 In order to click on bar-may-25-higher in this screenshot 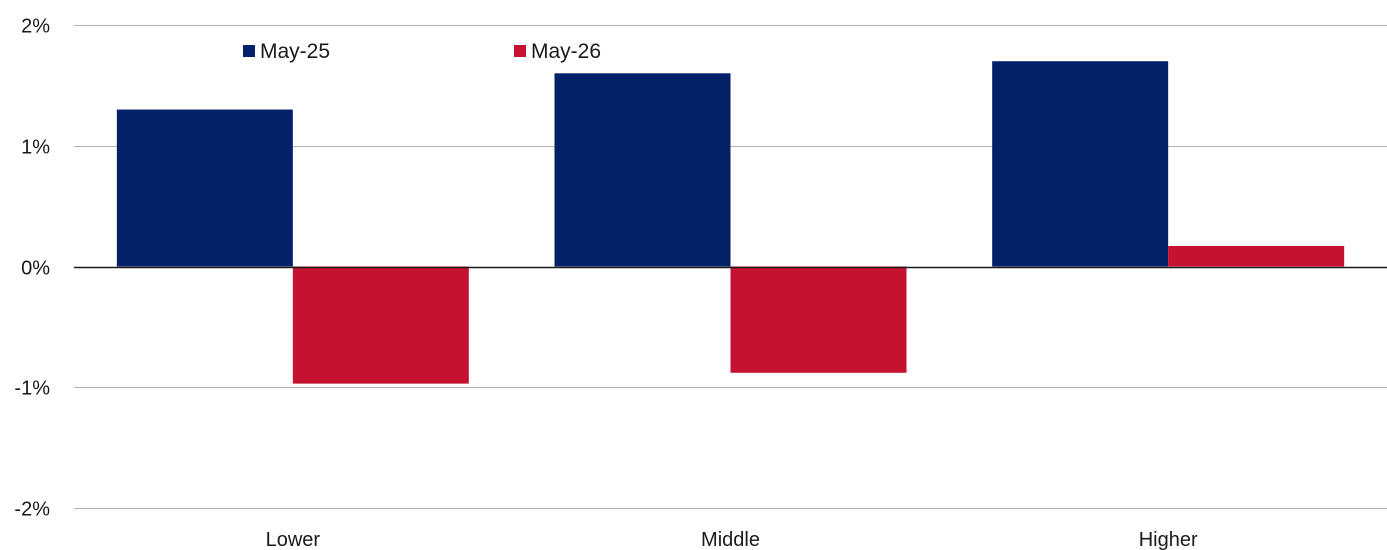, I will do `click(1080, 164)`.